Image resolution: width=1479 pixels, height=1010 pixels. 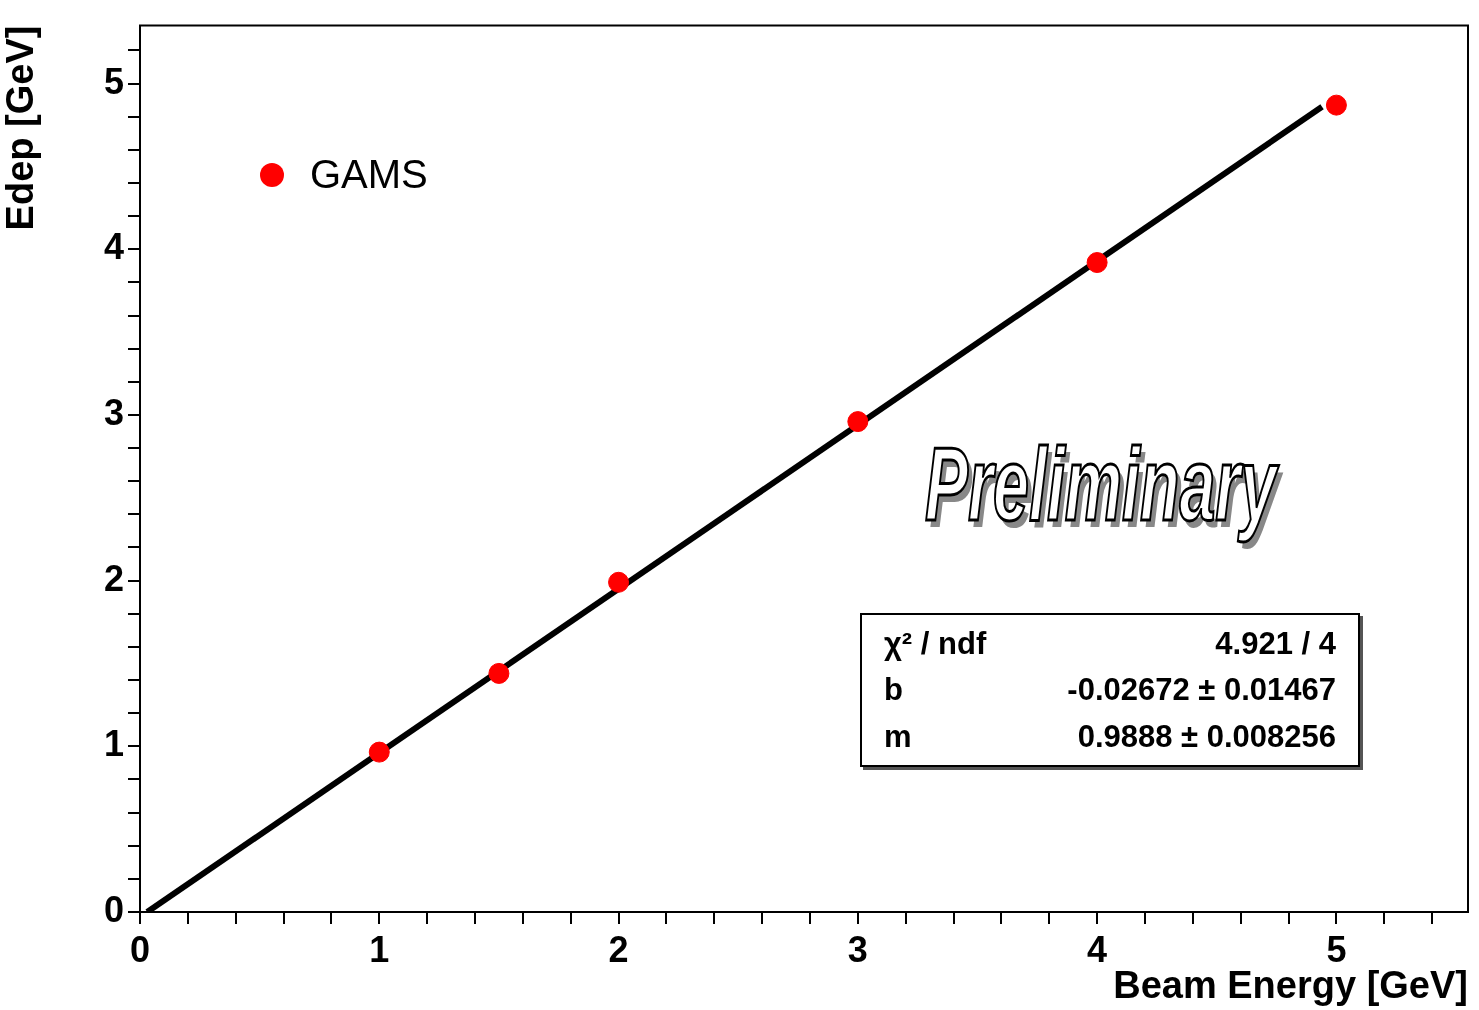 I want to click on annotation: b, so click(x=894, y=690).